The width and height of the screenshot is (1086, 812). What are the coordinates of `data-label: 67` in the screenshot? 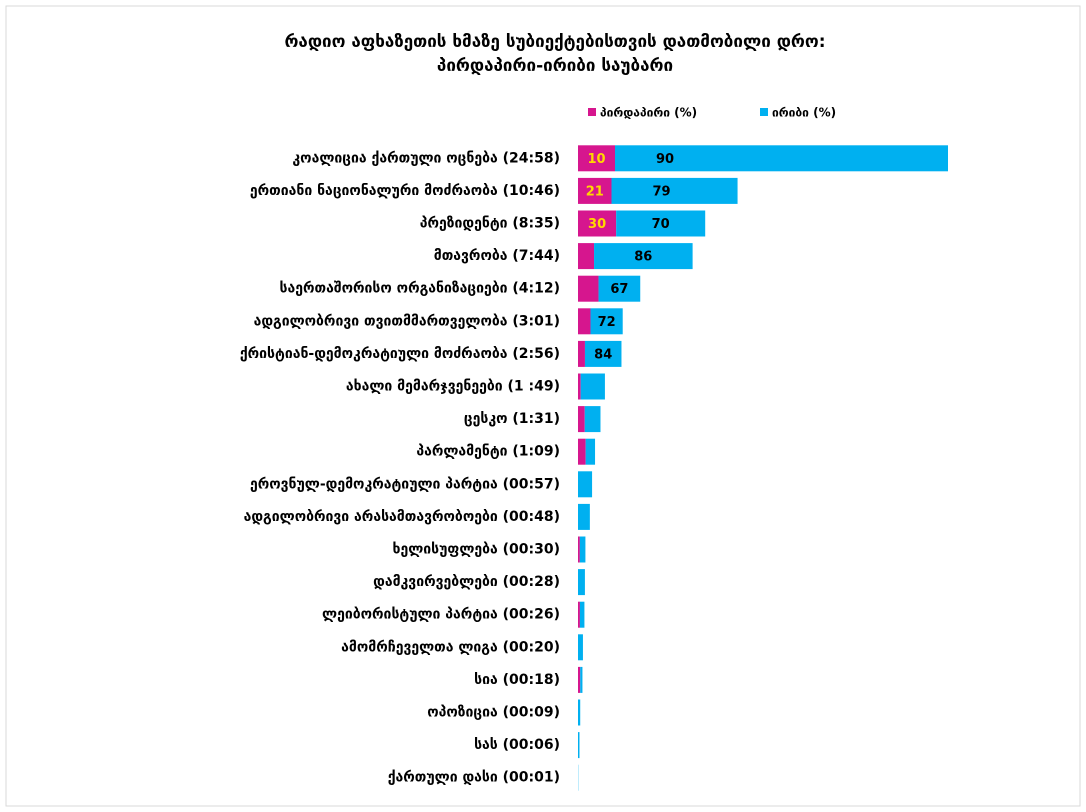 It's located at (619, 289).